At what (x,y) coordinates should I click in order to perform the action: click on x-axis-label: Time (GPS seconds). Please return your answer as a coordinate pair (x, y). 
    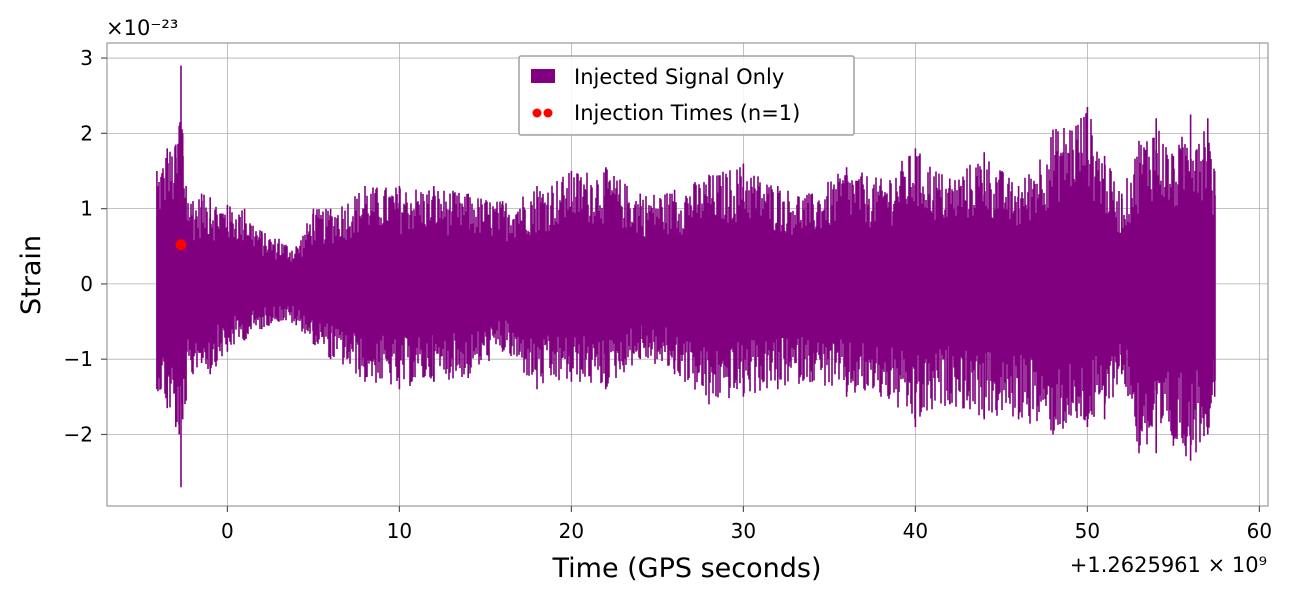
    Looking at the image, I should click on (686, 568).